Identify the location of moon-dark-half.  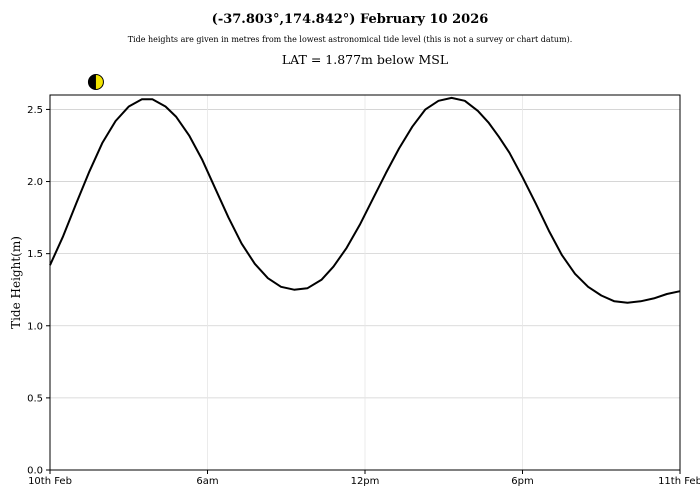
(92, 82).